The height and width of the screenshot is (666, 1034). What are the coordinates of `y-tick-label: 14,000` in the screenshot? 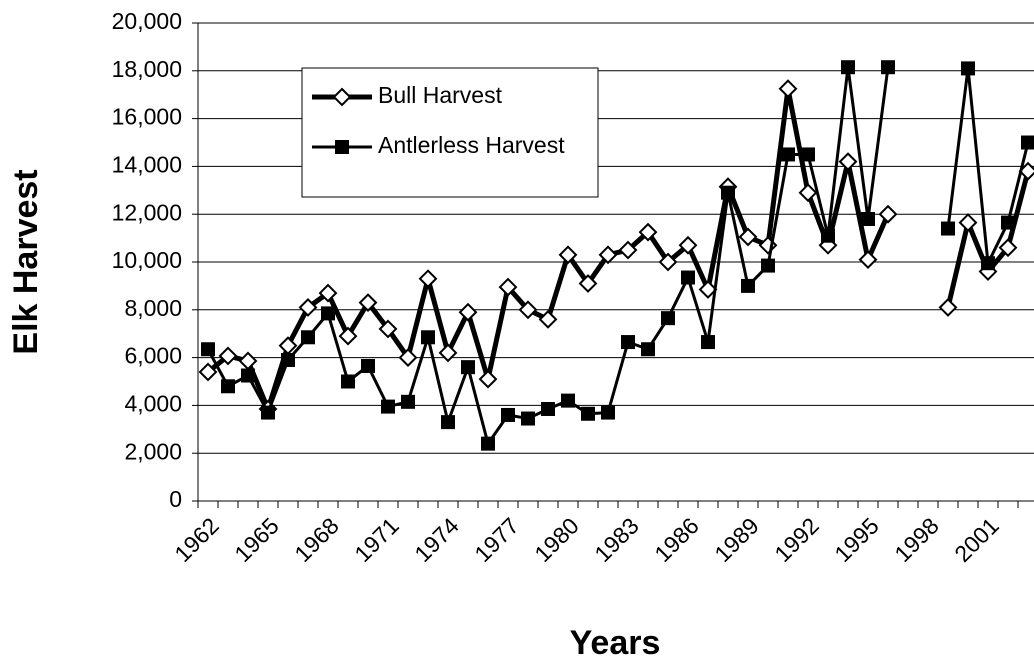 It's located at (147, 164).